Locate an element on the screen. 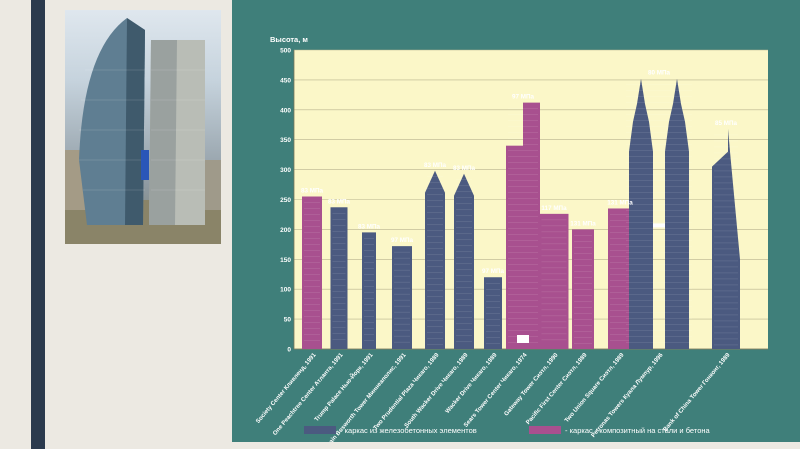 The width and height of the screenshot is (800, 449). y-tick-label: 250 is located at coordinates (285, 200).